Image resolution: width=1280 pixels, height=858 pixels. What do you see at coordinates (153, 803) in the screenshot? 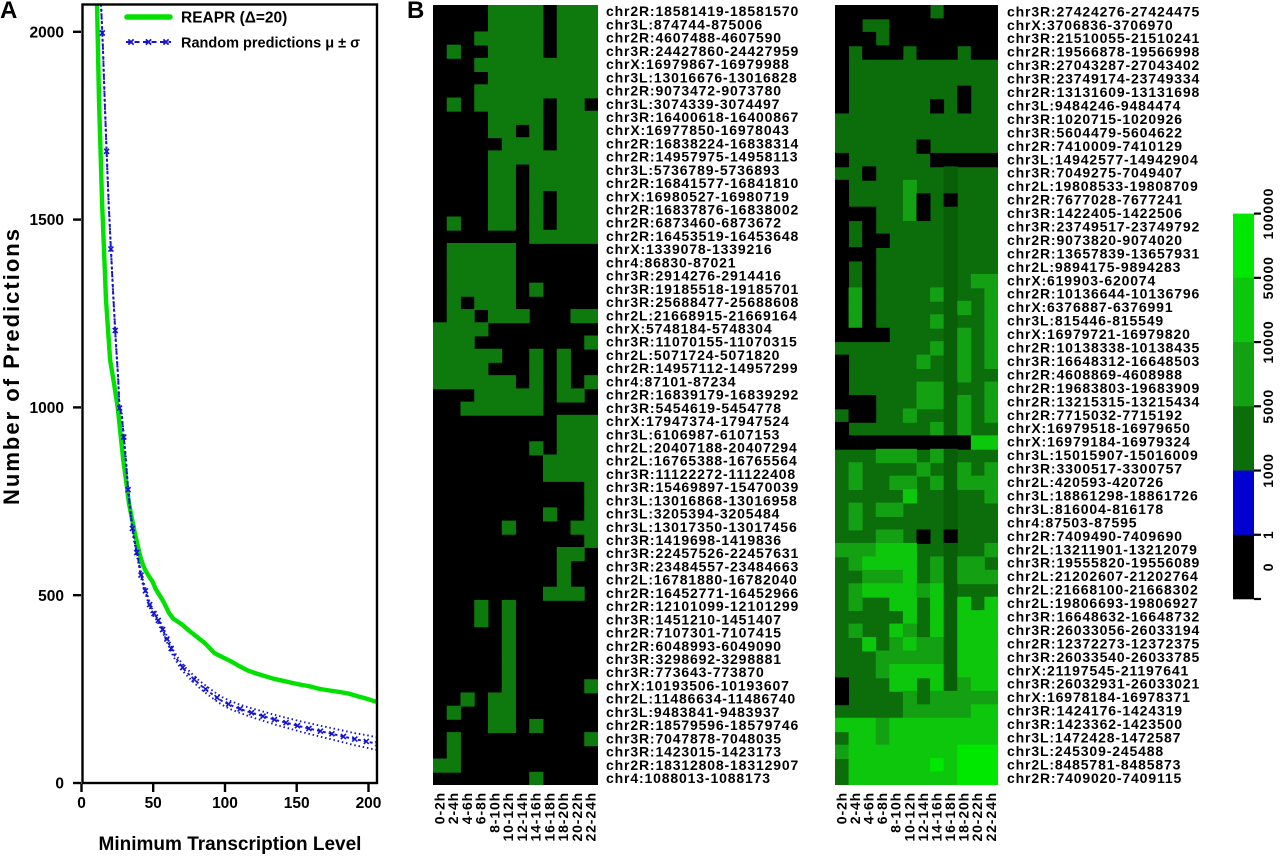
I see `svg-text: 50` at bounding box center [153, 803].